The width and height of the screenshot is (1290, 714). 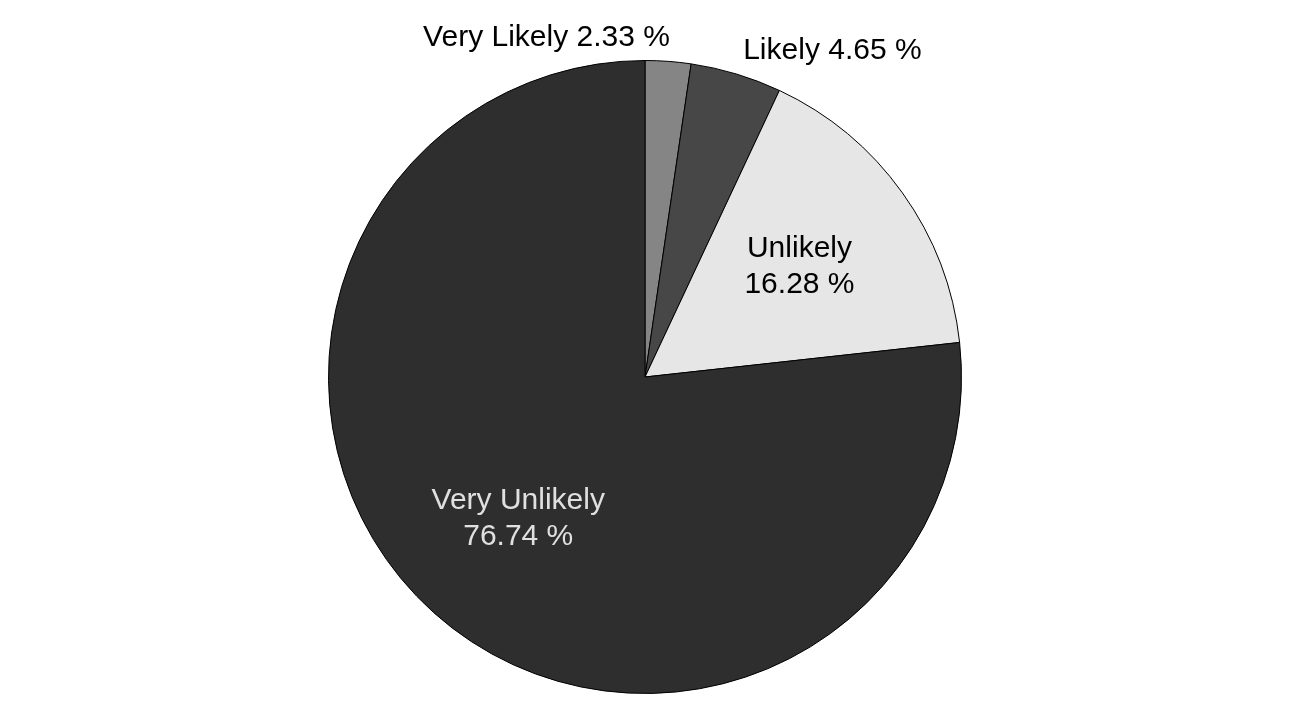 I want to click on data-label: 76.74 %, so click(x=518, y=534).